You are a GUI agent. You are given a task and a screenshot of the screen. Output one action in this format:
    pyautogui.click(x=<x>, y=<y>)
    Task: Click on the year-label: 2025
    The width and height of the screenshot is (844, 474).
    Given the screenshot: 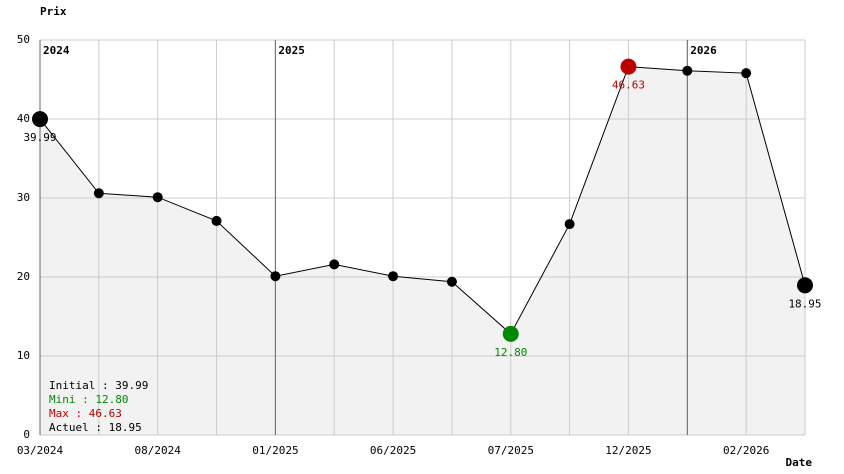 What is the action you would take?
    pyautogui.click(x=291, y=50)
    